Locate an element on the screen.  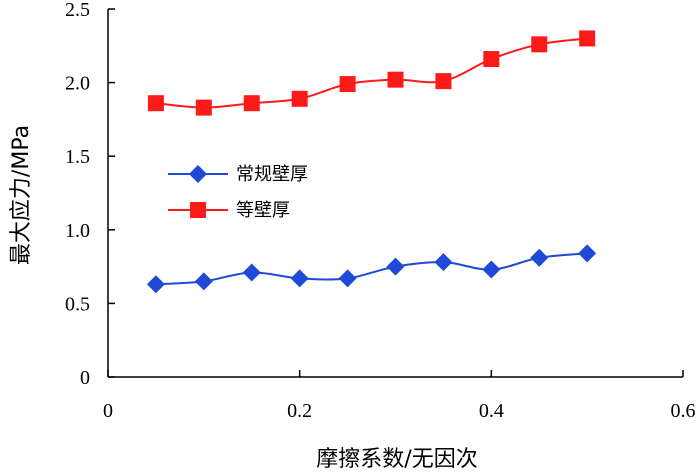
x-tick-label: 0.6 is located at coordinates (683, 411).